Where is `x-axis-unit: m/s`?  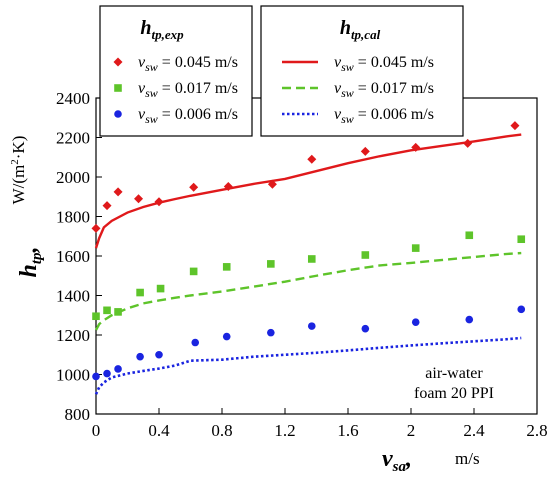 x-axis-unit: m/s is located at coordinates (467, 458).